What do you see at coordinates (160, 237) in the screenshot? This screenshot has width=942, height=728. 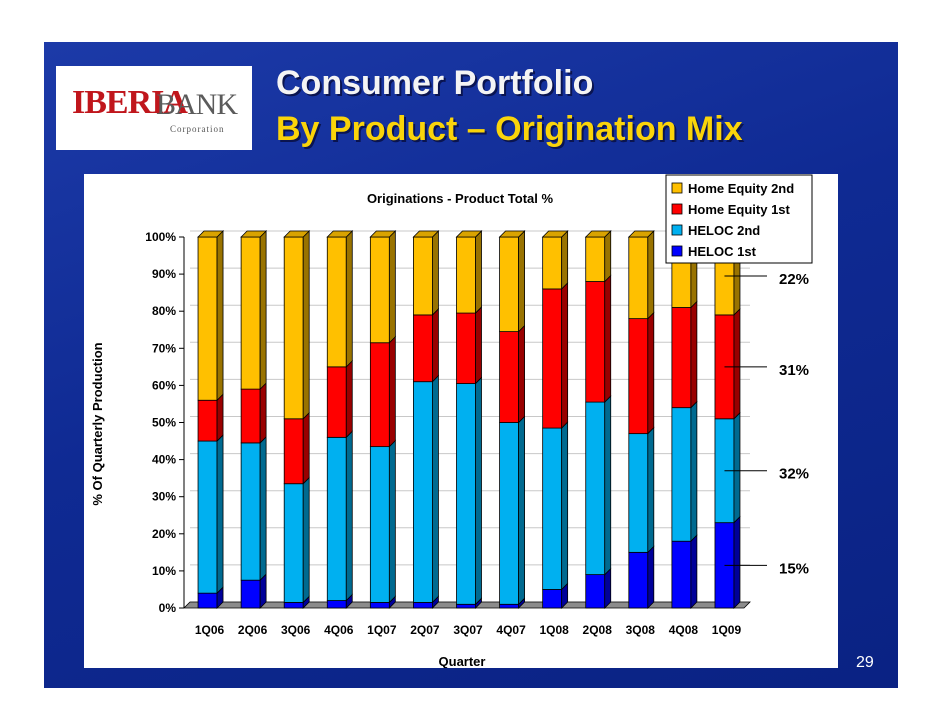 I see `y-tick-label: 100%` at bounding box center [160, 237].